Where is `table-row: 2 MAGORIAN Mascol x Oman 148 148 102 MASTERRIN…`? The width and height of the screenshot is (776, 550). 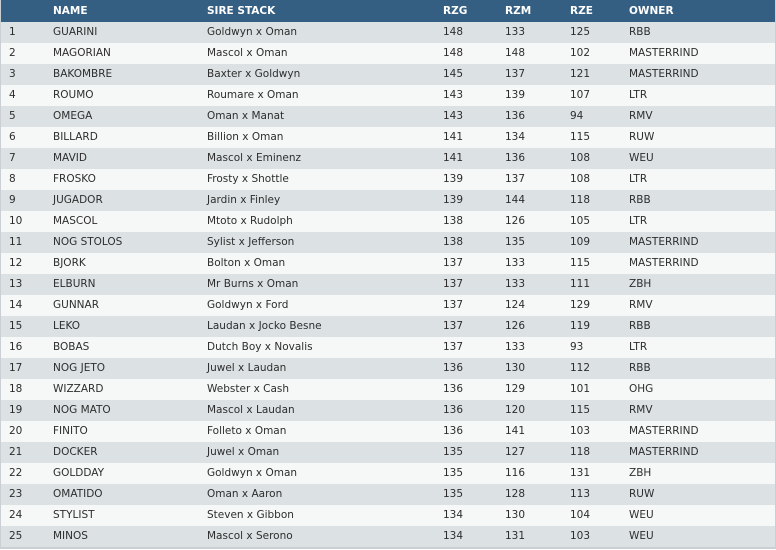 table-row: 2 MAGORIAN Mascol x Oman 148 148 102 MASTERRIN… is located at coordinates (388, 53).